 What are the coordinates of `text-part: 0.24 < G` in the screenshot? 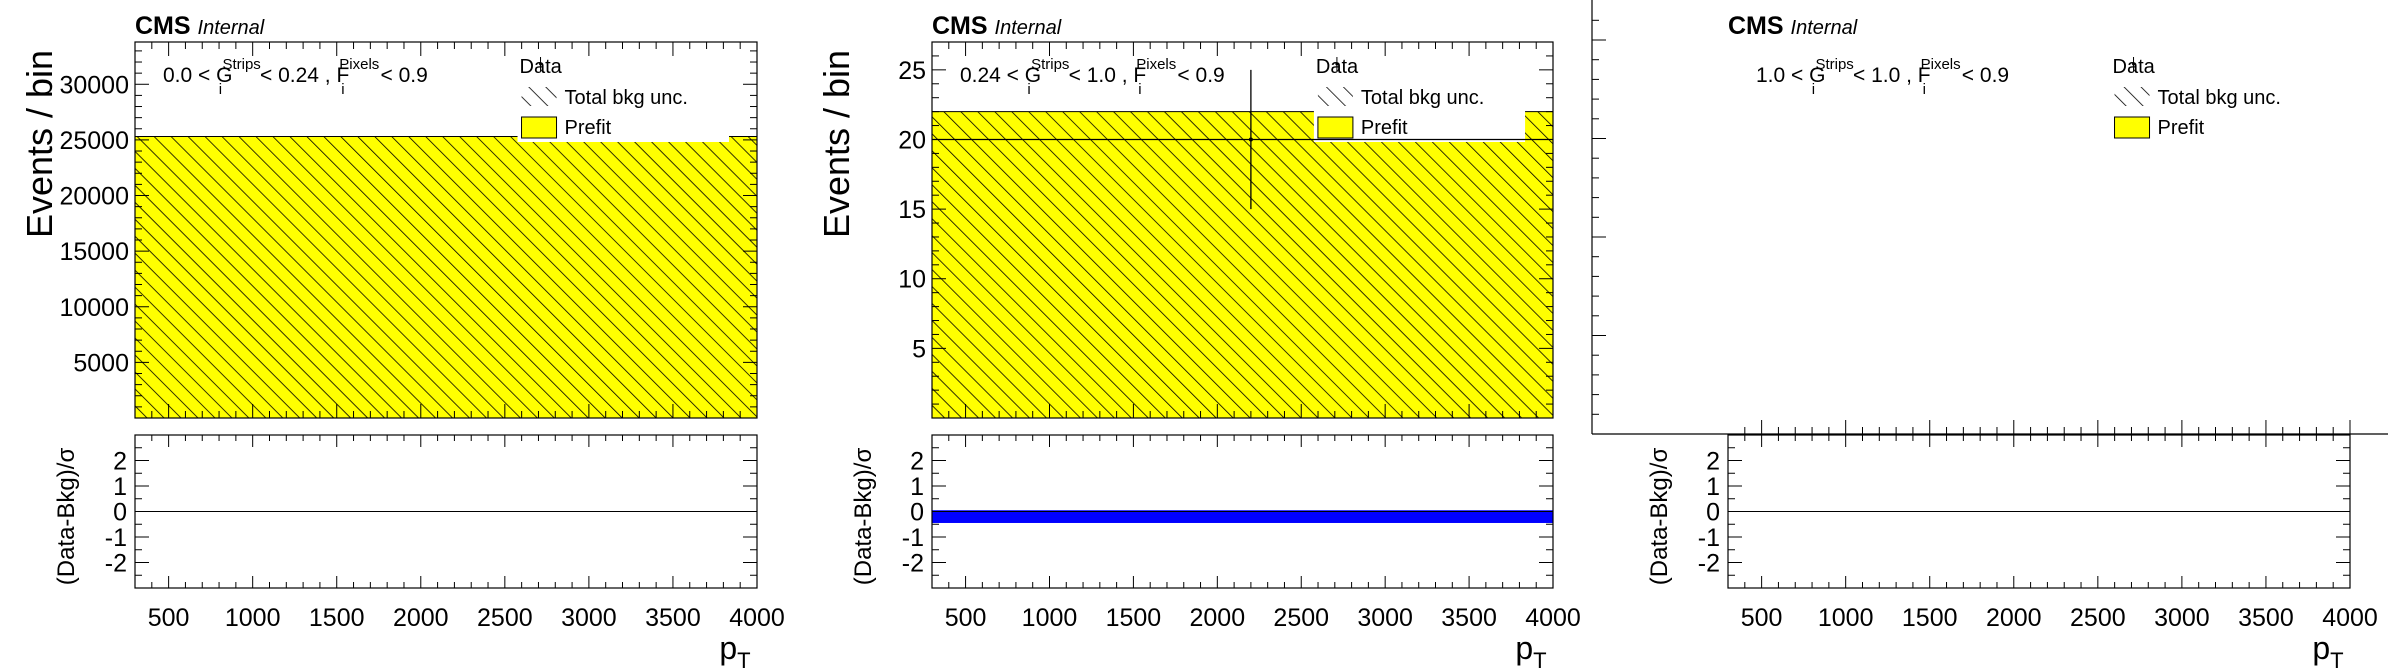 It's located at (1000, 75).